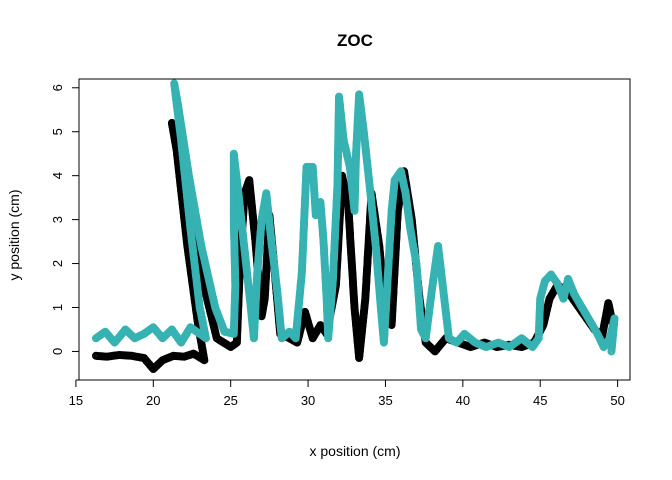 This screenshot has height=480, width=672. Describe the element at coordinates (57, 263) in the screenshot. I see `y-tick-label: 2` at that location.